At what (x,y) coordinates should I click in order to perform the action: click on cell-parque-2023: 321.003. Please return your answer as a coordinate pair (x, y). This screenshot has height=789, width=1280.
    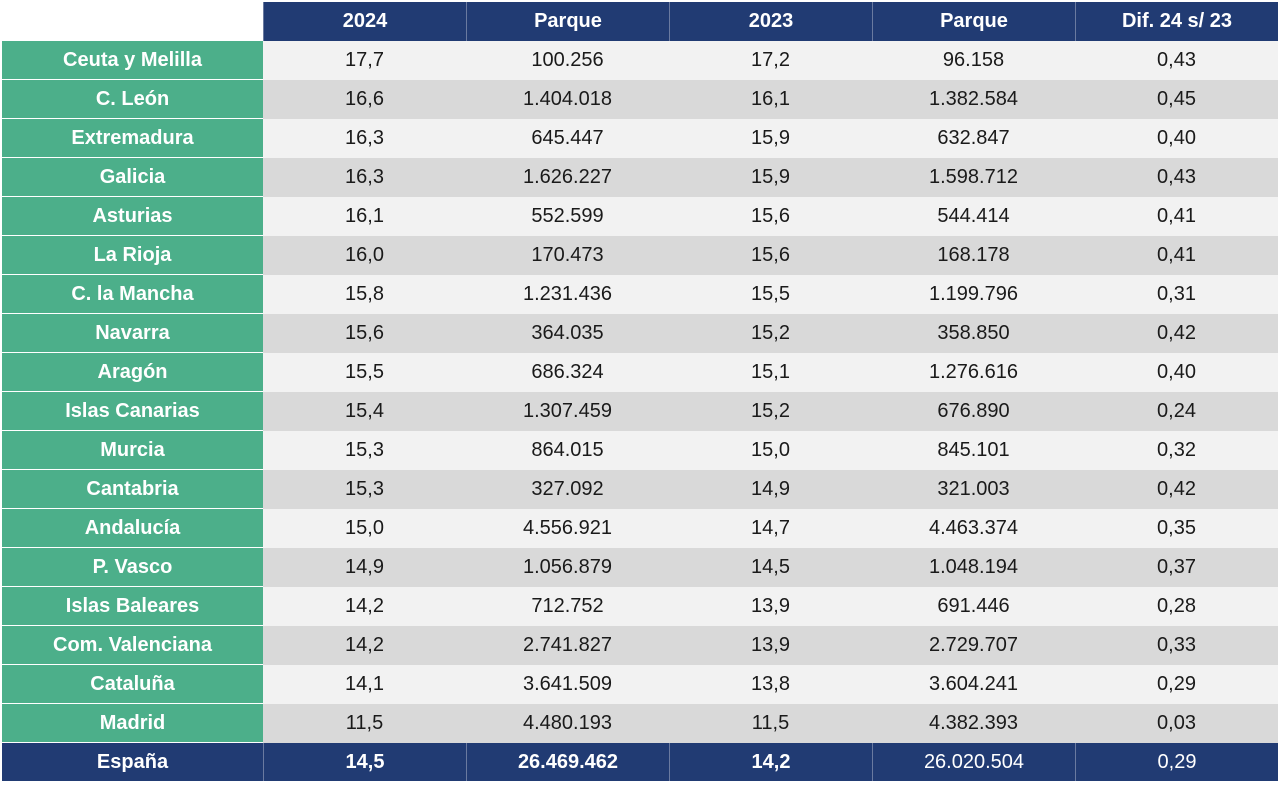
    Looking at the image, I should click on (973, 489).